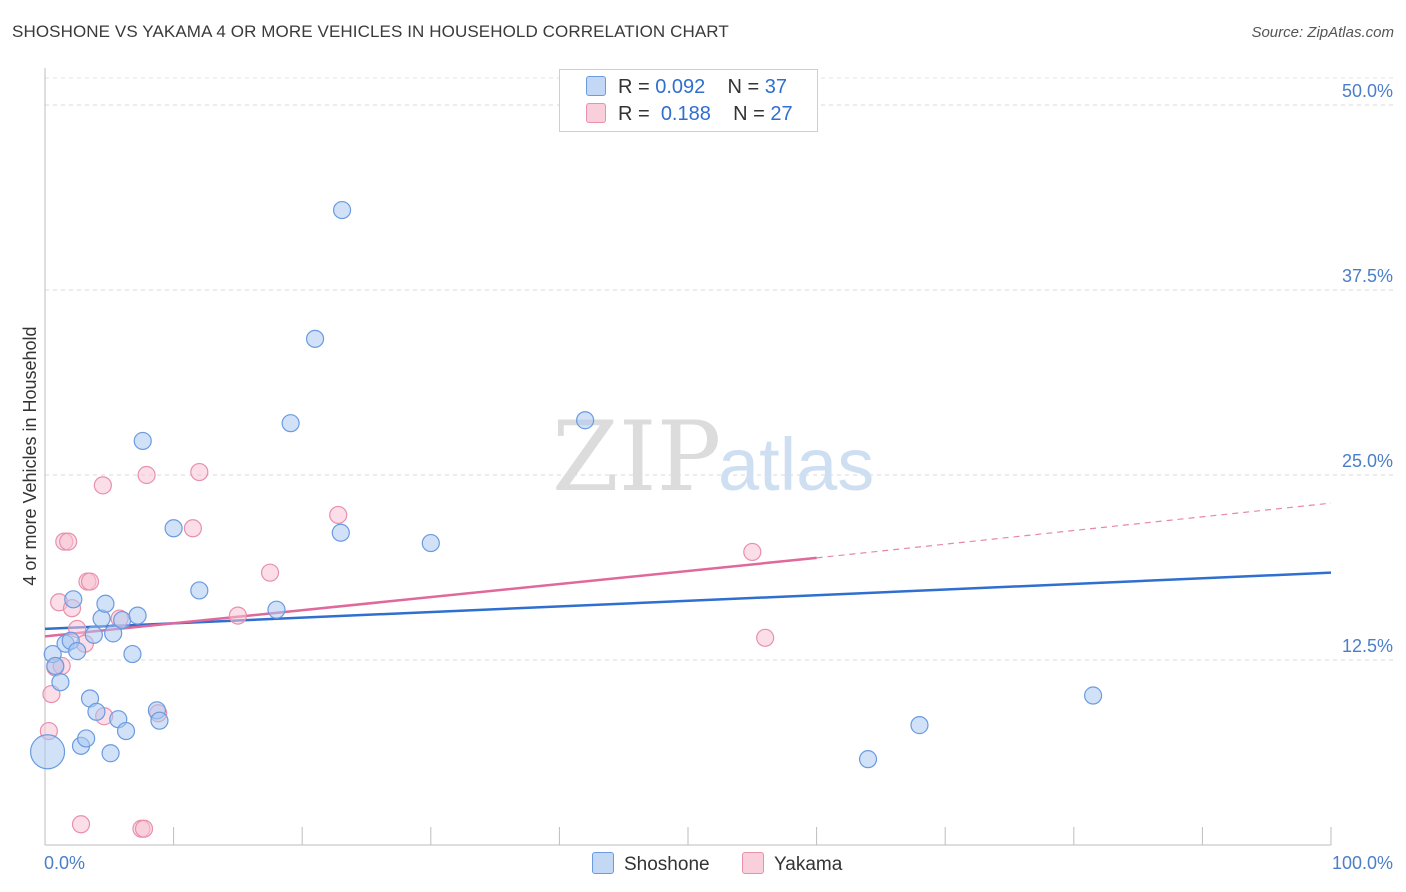  Describe the element at coordinates (1362, 863) in the screenshot. I see `x-tick-label-max: 100.0%` at that location.